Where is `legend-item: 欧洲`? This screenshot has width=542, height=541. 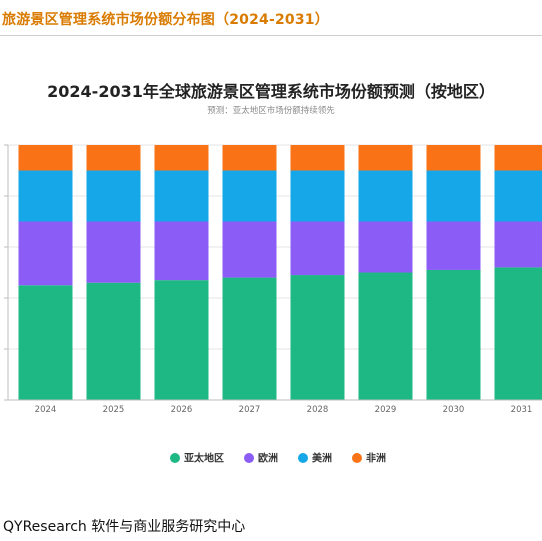
legend-item: 欧洲 is located at coordinates (261, 458).